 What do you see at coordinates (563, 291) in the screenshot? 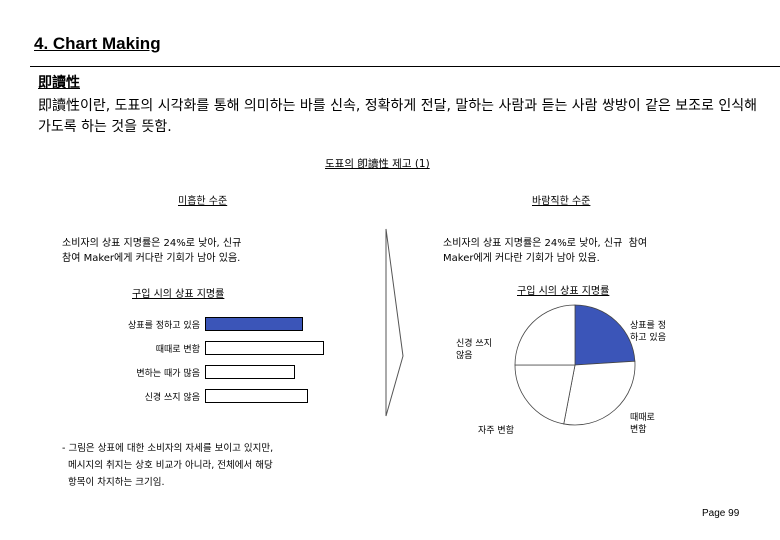
I see `right-chart-title: 구입 시의 상표 지명률` at bounding box center [563, 291].